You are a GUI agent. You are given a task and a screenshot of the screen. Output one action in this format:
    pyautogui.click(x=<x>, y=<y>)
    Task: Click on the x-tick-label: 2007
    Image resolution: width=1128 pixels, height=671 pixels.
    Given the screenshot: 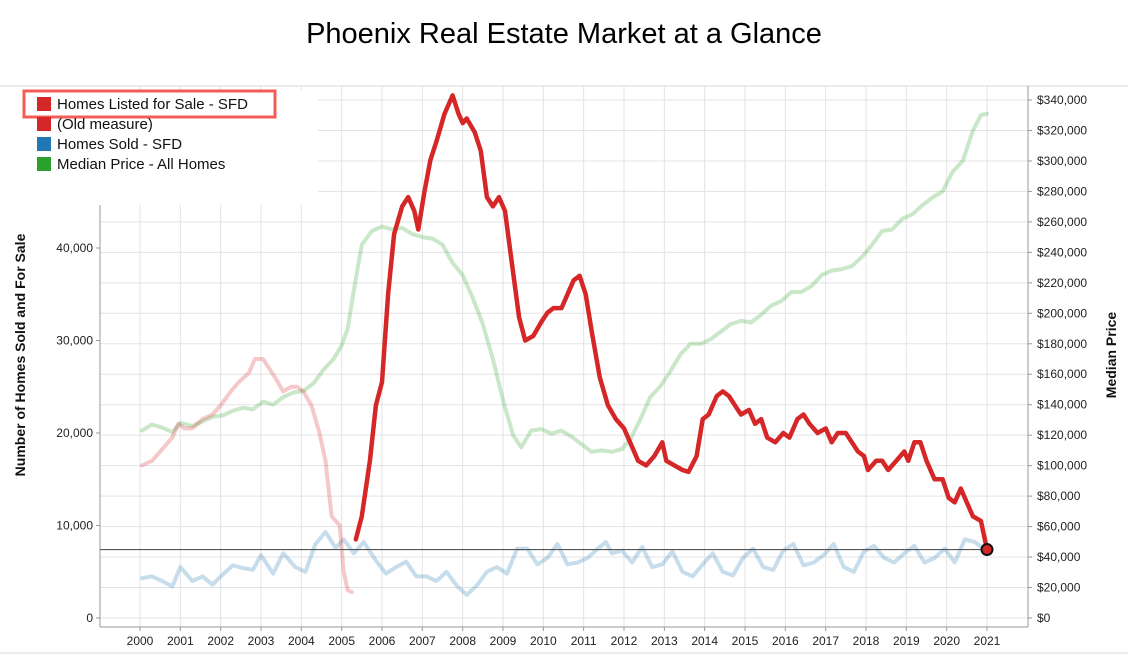 What is the action you would take?
    pyautogui.click(x=422, y=641)
    